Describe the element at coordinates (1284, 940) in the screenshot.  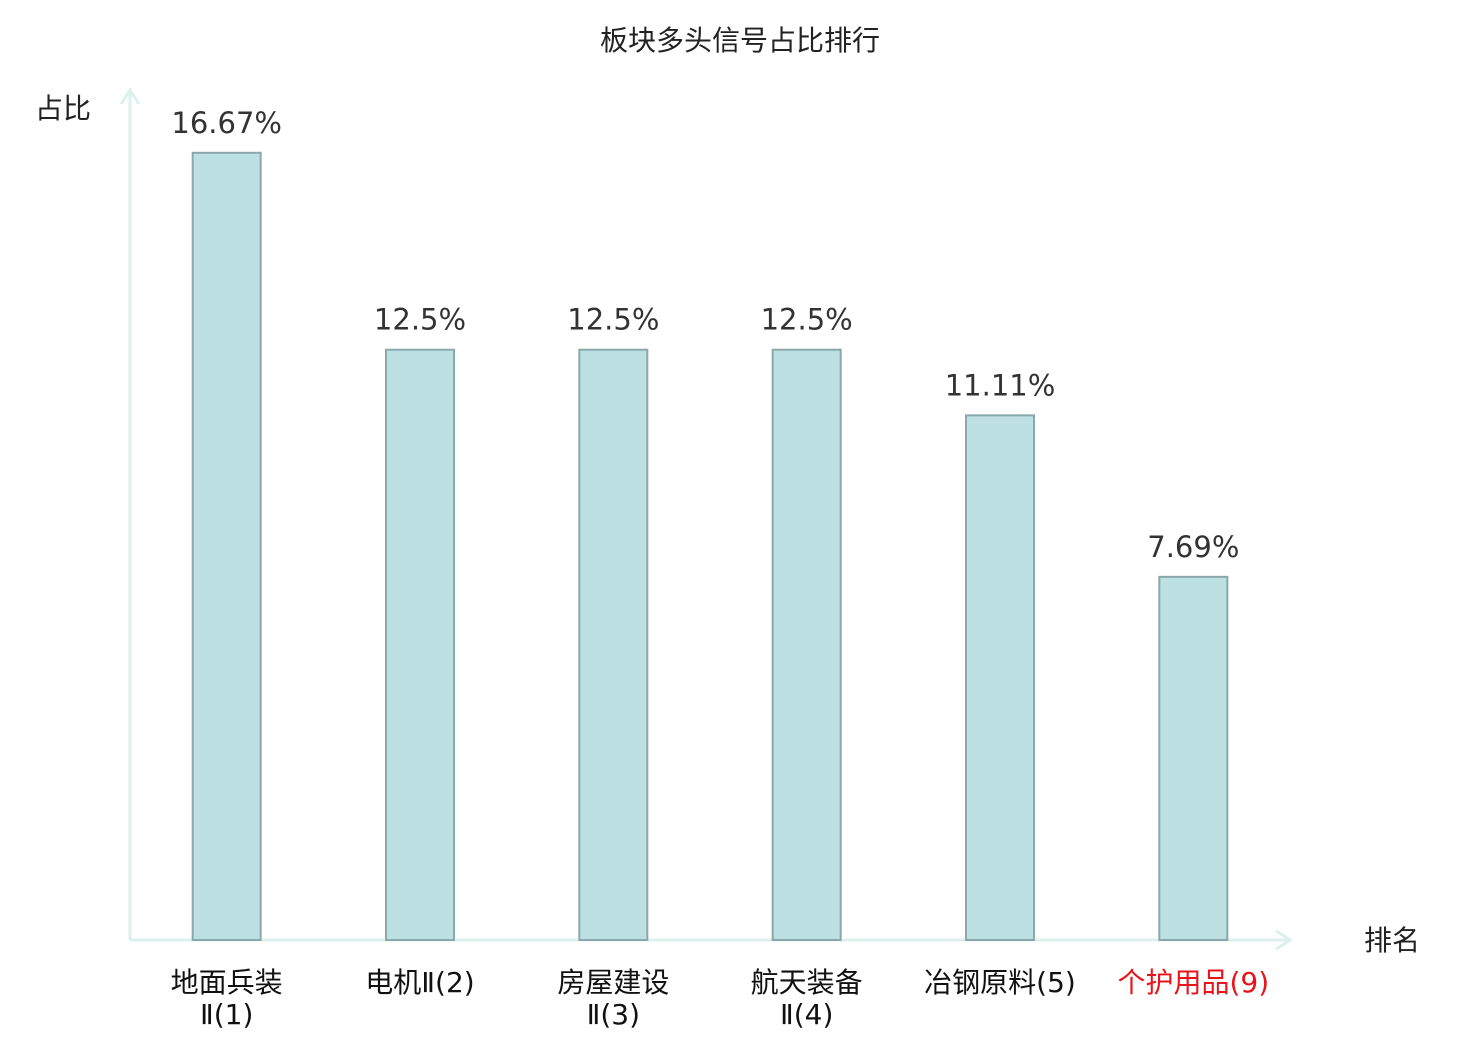
I see `x-axis-arrow` at that location.